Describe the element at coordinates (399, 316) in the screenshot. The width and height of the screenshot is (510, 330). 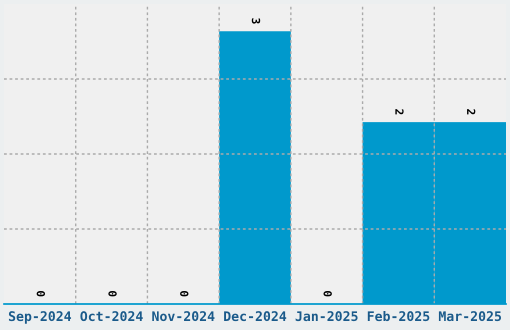
I see `x-tick-label: Feb-2025` at that location.